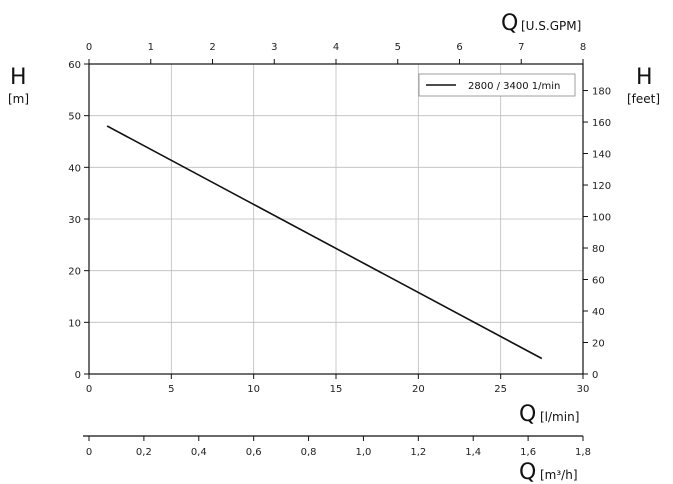 The height and width of the screenshot is (484, 673). I want to click on x-axis-tick-label: 15, so click(336, 389).